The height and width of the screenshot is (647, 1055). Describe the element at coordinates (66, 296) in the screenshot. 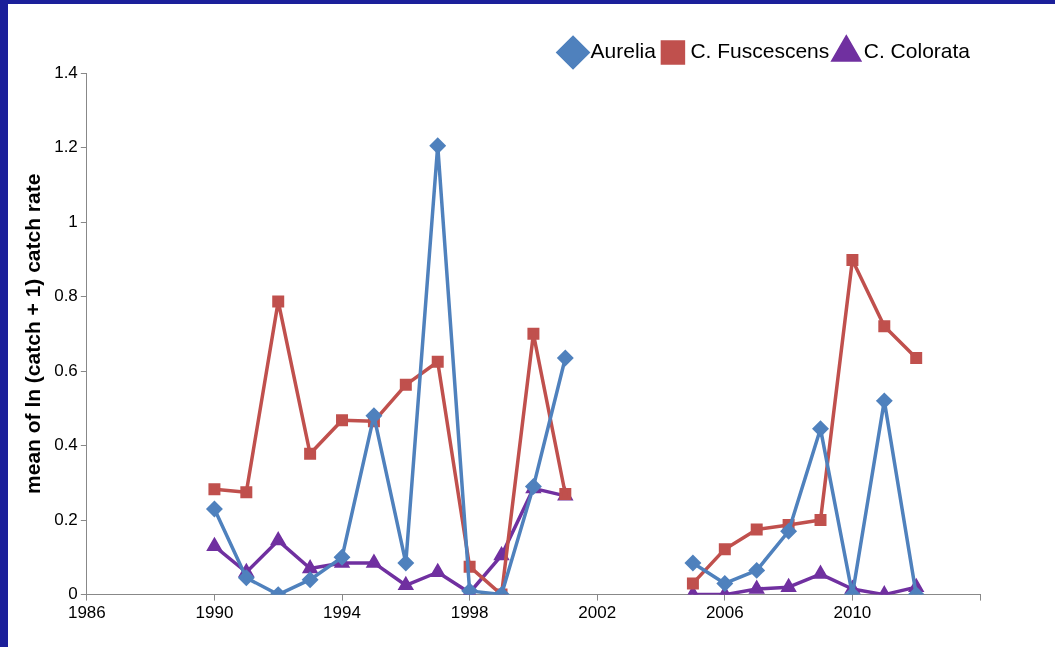

I see `y-tick-label: 0.8` at that location.